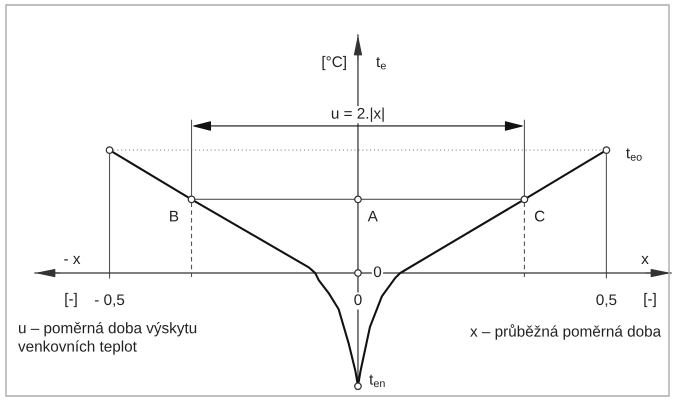 This screenshot has width=675, height=401. I want to click on x-tick-label: 0, so click(358, 300).